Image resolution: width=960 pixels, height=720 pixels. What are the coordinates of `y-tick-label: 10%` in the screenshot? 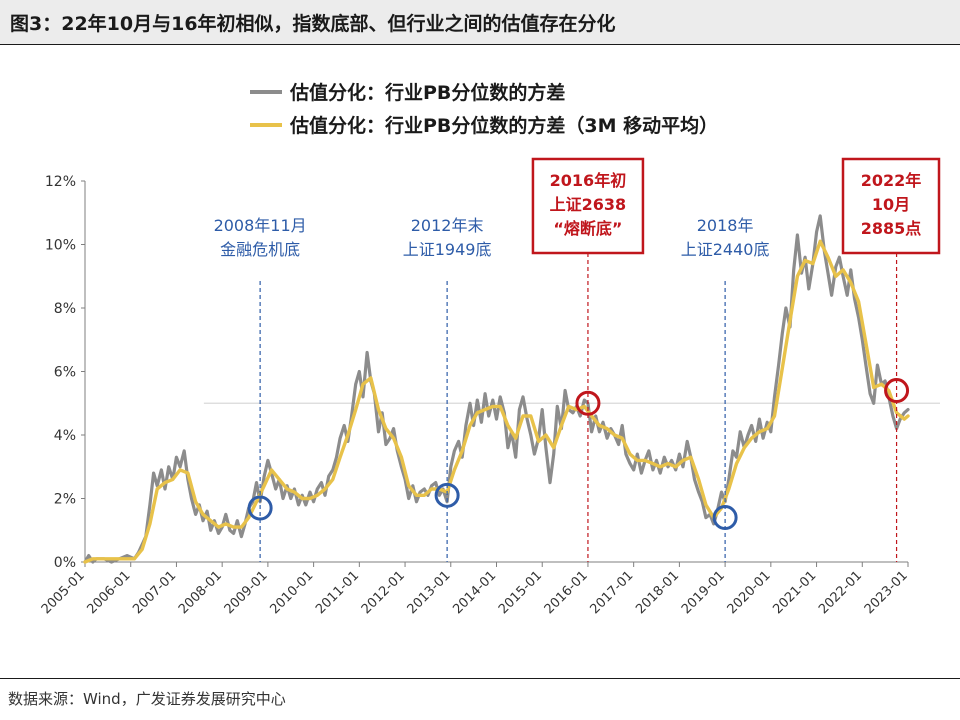 It's located at (60, 246).